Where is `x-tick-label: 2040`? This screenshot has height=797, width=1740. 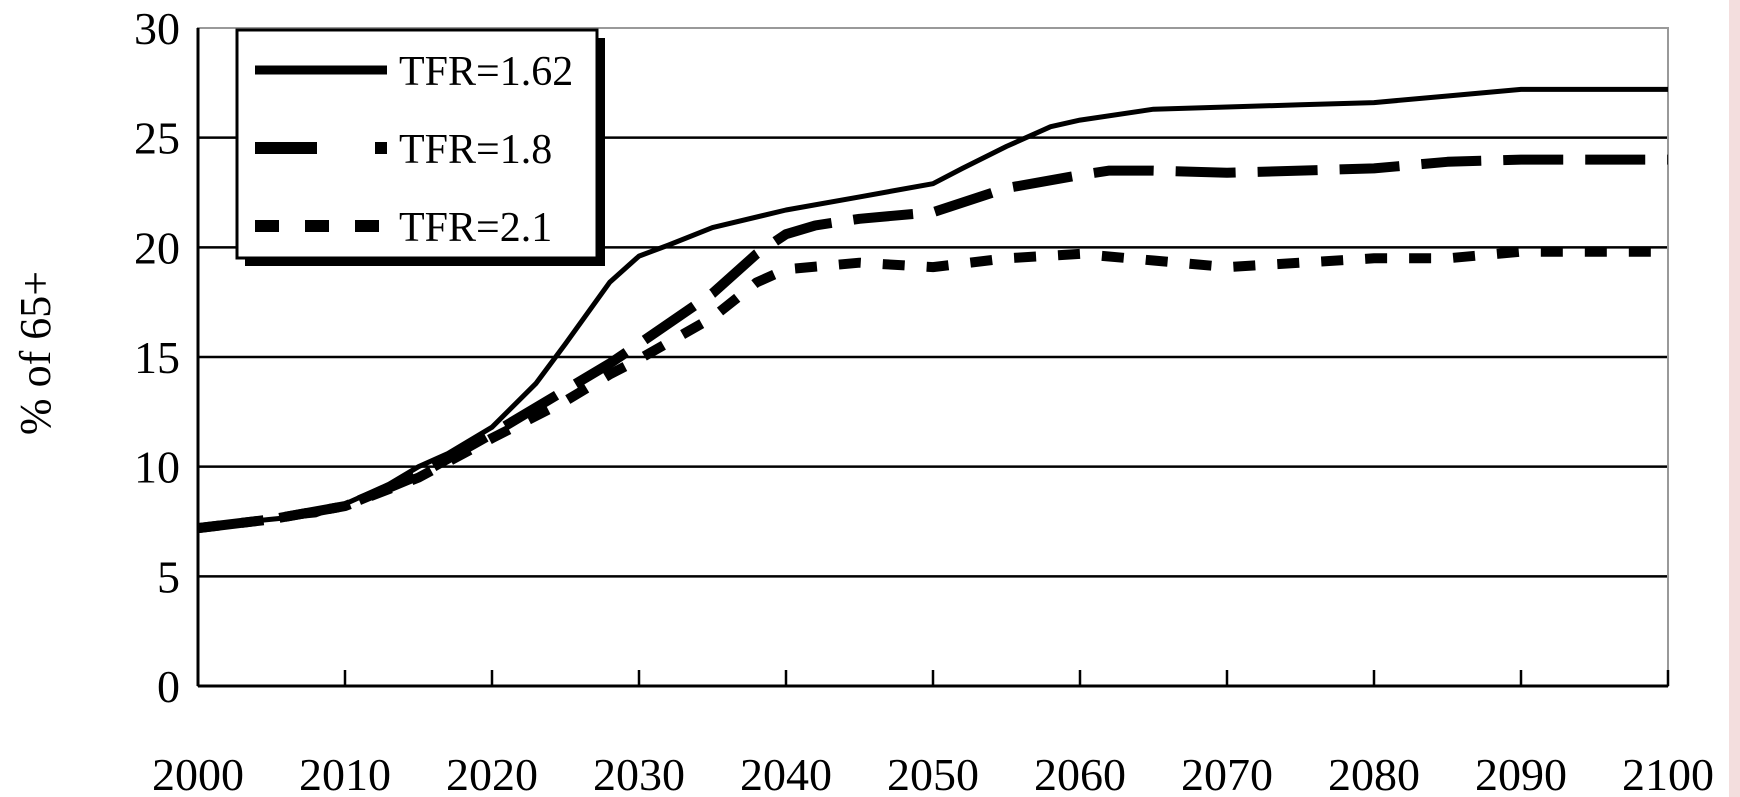
x-tick-label: 2040 is located at coordinates (786, 773).